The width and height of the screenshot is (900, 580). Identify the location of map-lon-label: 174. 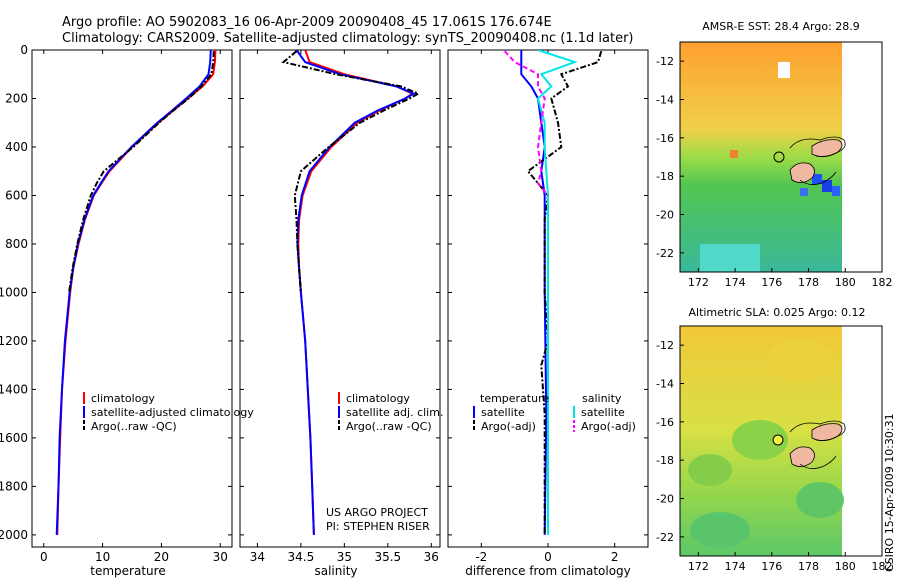
(735, 282).